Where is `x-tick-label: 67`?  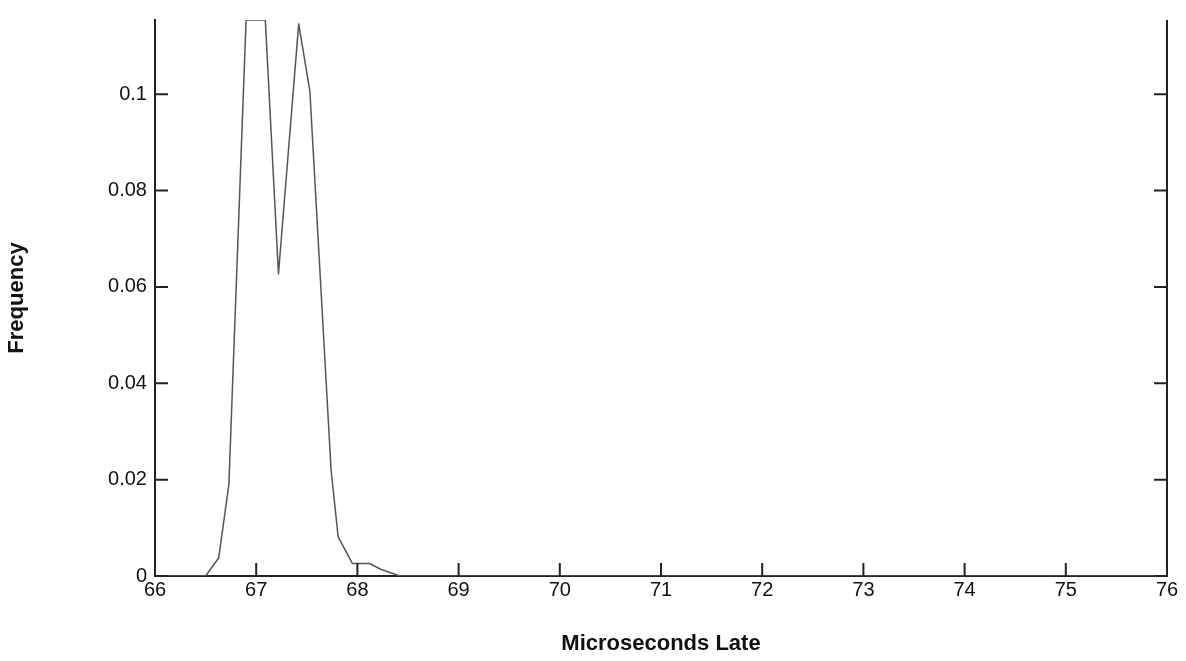 x-tick-label: 67 is located at coordinates (256, 588).